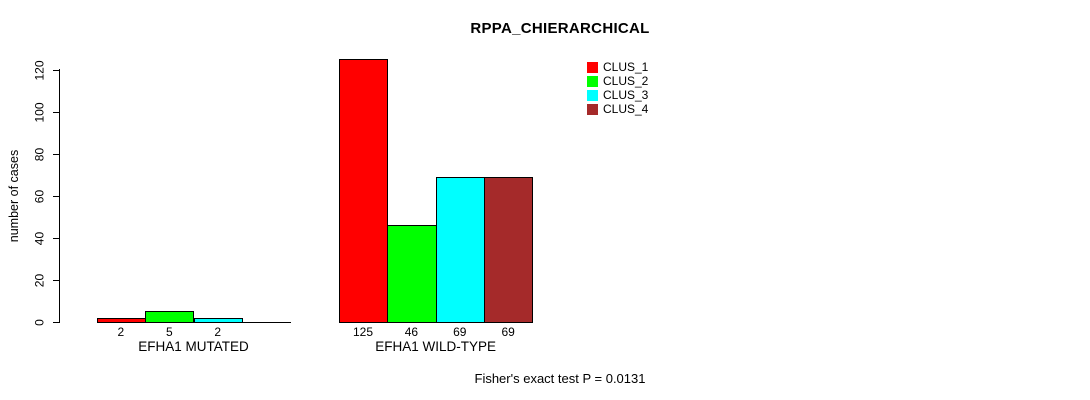 The image size is (1090, 400). I want to click on category-label-mutated: EFHA1 MUTATED, so click(193, 346).